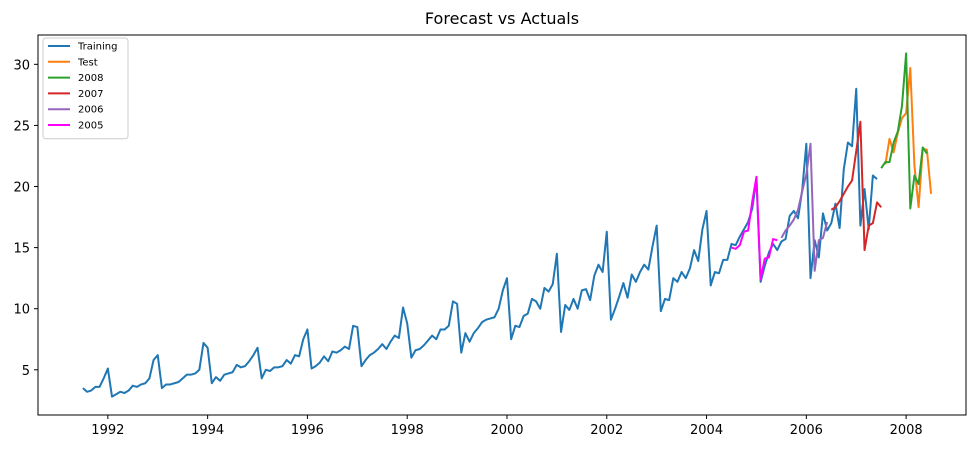 The height and width of the screenshot is (455, 977). What do you see at coordinates (502, 18) in the screenshot?
I see `chart-title: Forecast vs Actuals` at bounding box center [502, 18].